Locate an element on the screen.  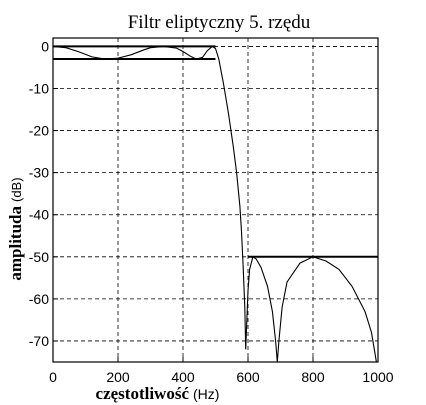
y-axis-label-group: amplituda (dB) is located at coordinates (15, 228).